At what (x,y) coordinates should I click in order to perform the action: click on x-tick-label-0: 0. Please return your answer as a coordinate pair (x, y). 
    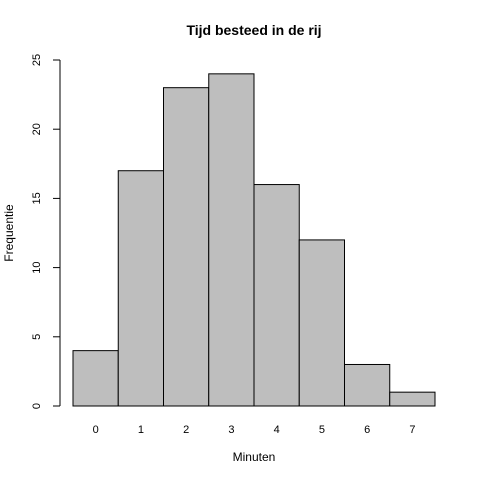
    Looking at the image, I should click on (96, 430).